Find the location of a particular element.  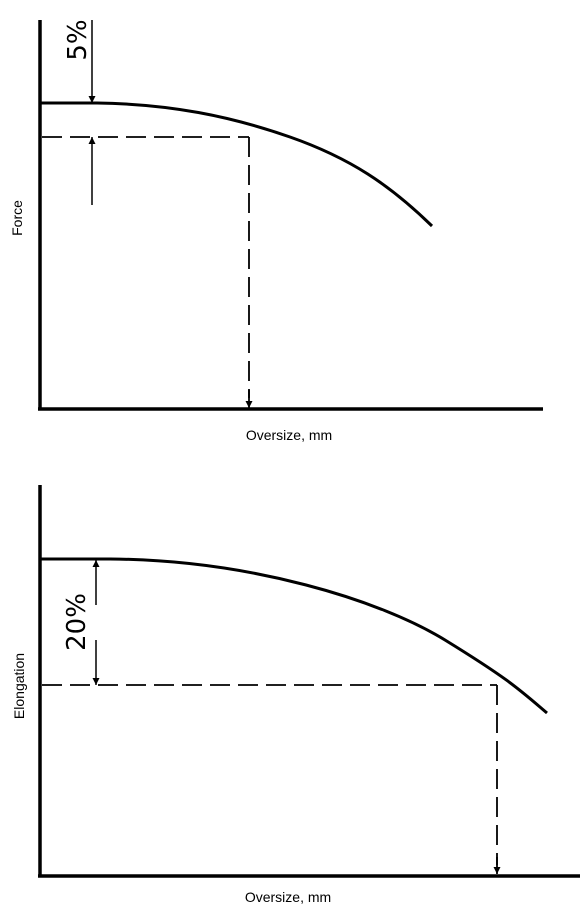

force-y-axis-label: Force is located at coordinates (17, 218).